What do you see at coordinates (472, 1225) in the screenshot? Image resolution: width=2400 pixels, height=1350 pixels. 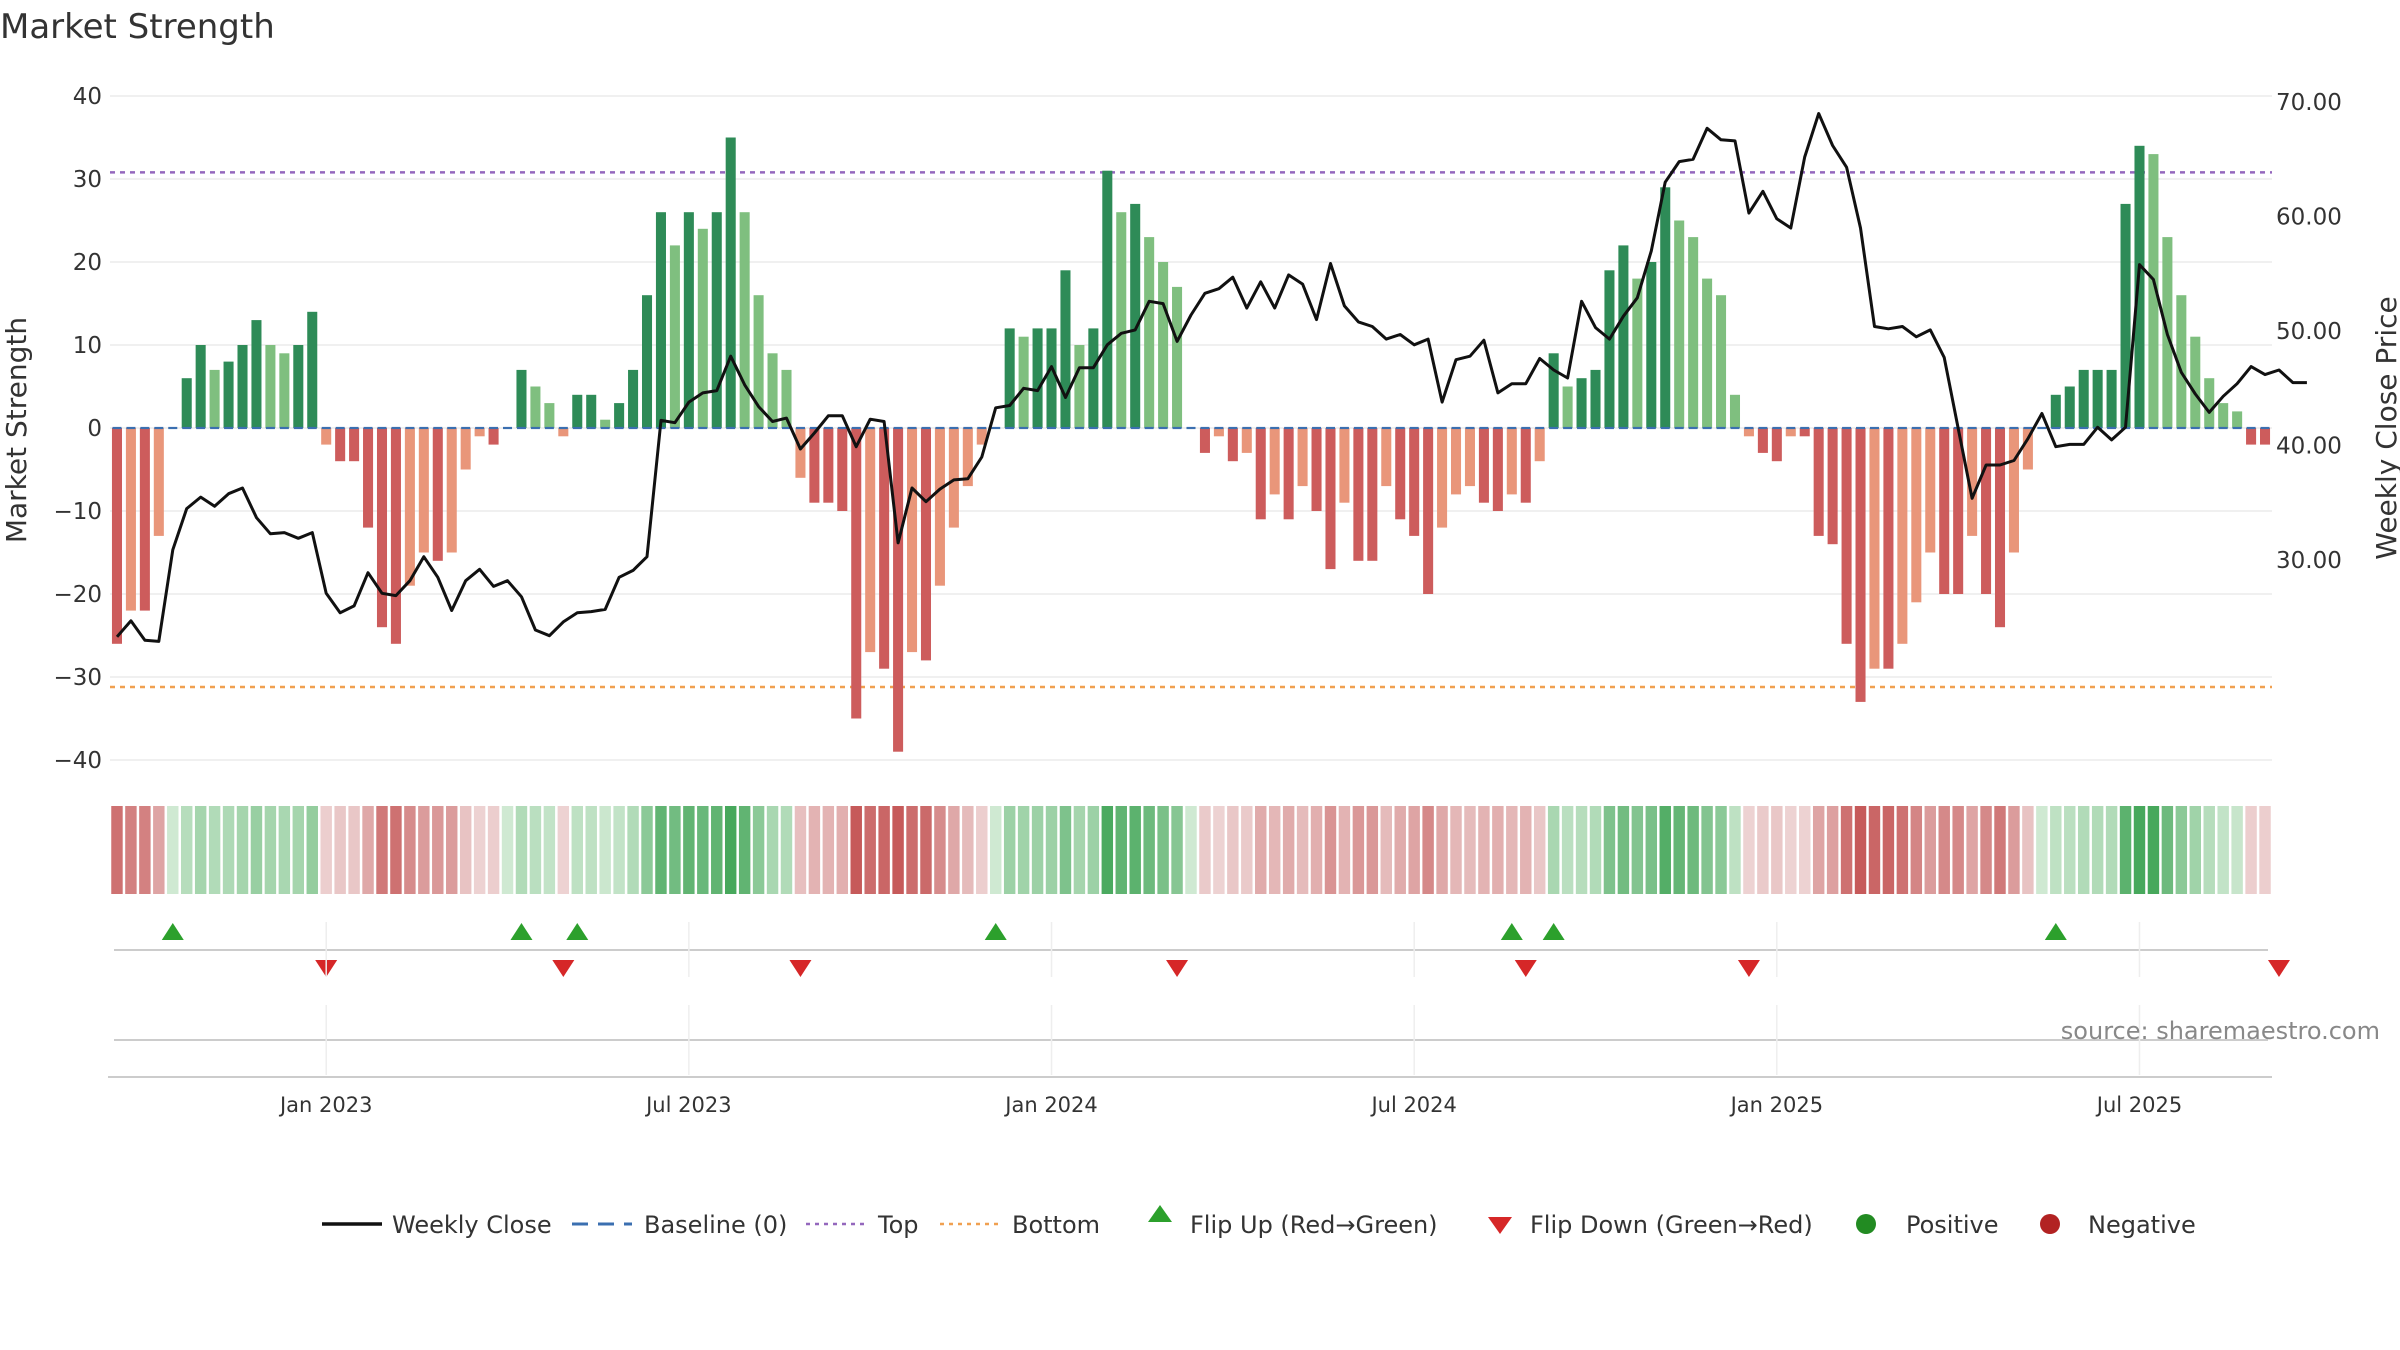 I see `legend-label: Weekly Close` at bounding box center [472, 1225].